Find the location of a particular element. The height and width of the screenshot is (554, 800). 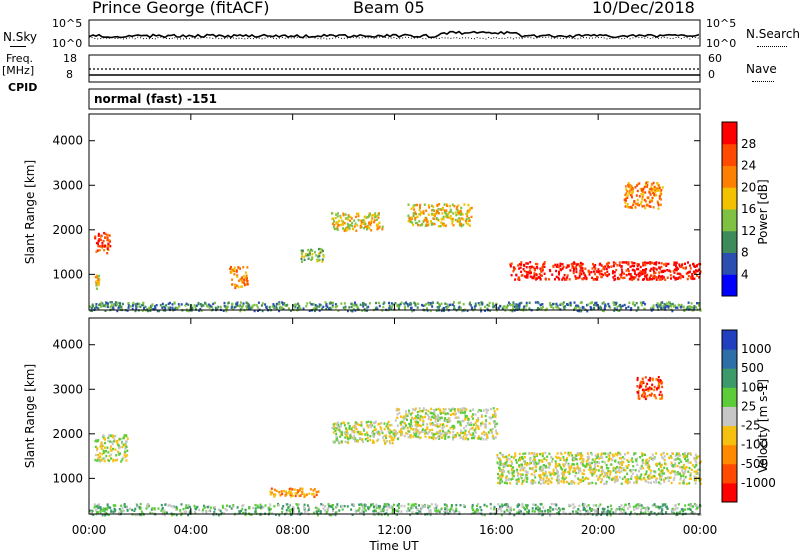

time-tick-label: 12:00 is located at coordinates (394, 530).